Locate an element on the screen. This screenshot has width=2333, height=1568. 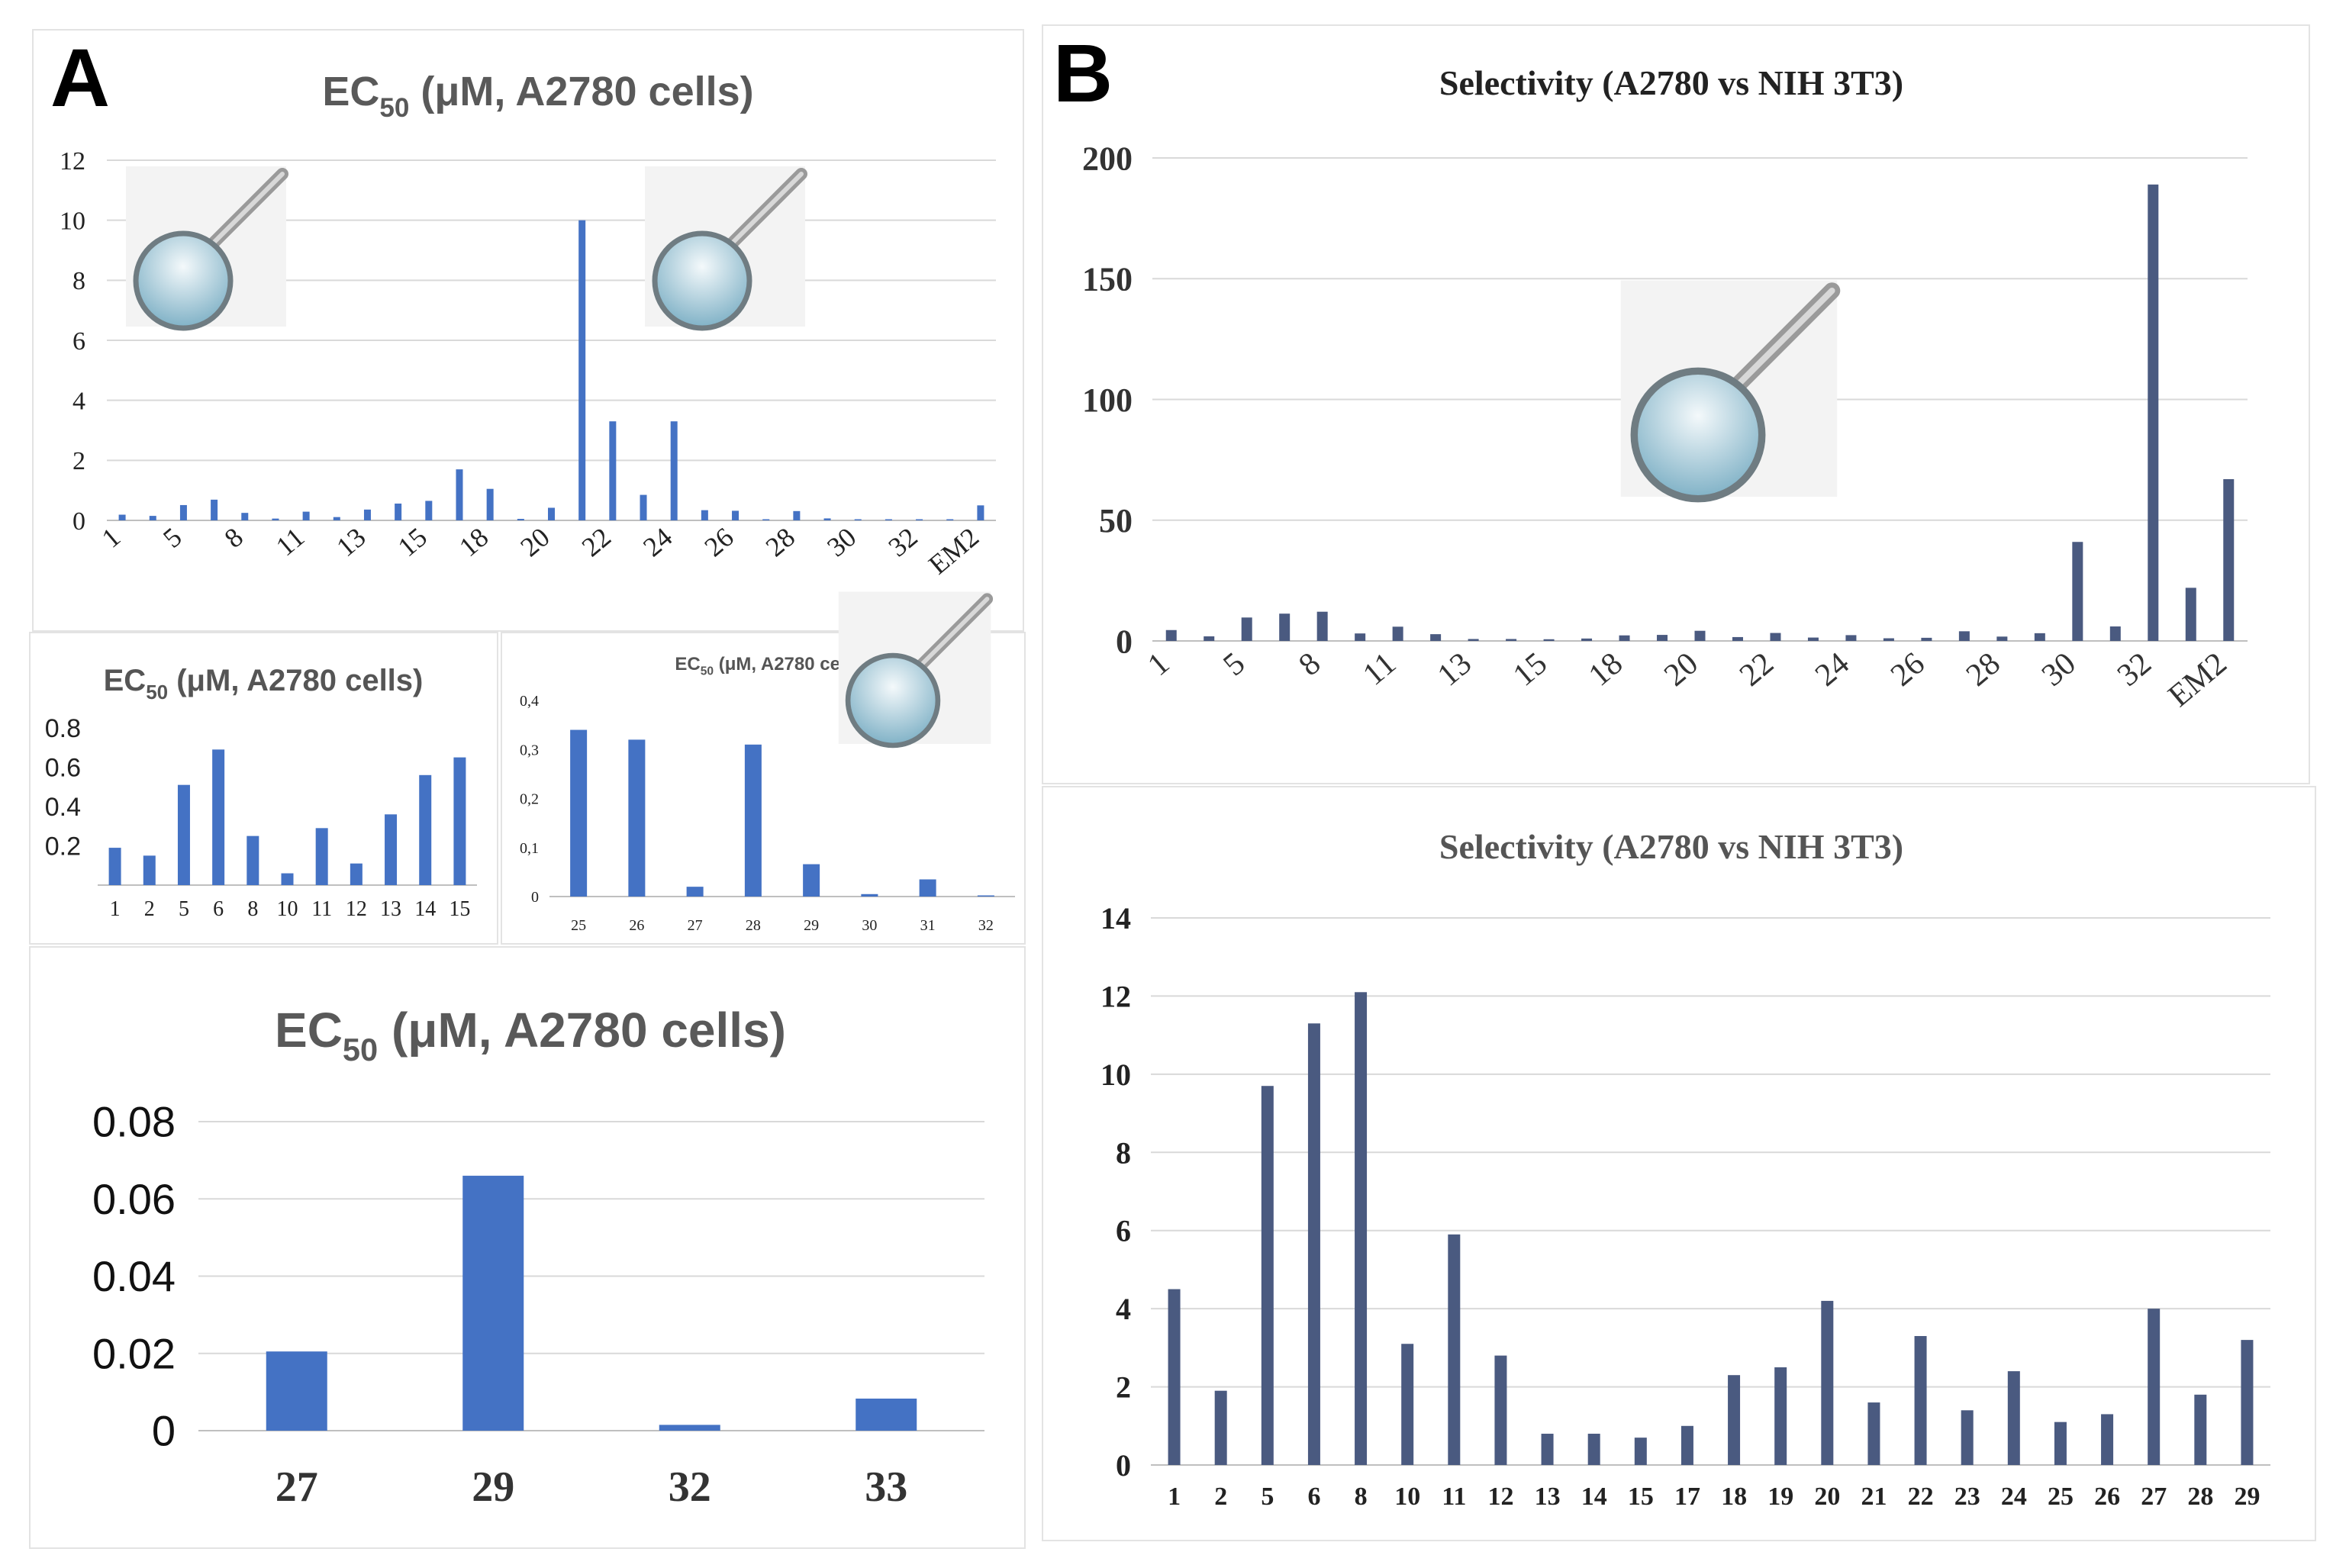
y-tick-label: 8 is located at coordinates (79, 281).